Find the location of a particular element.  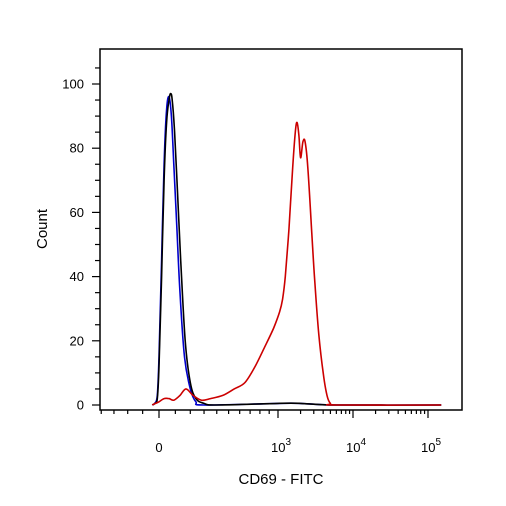

y-tick-label: 100 is located at coordinates (73, 84).